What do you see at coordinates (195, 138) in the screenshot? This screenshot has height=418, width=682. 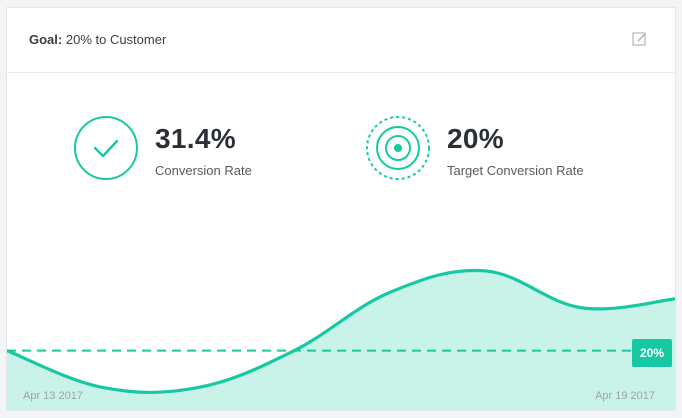 I see `conversion-rate-value: 31.4%` at bounding box center [195, 138].